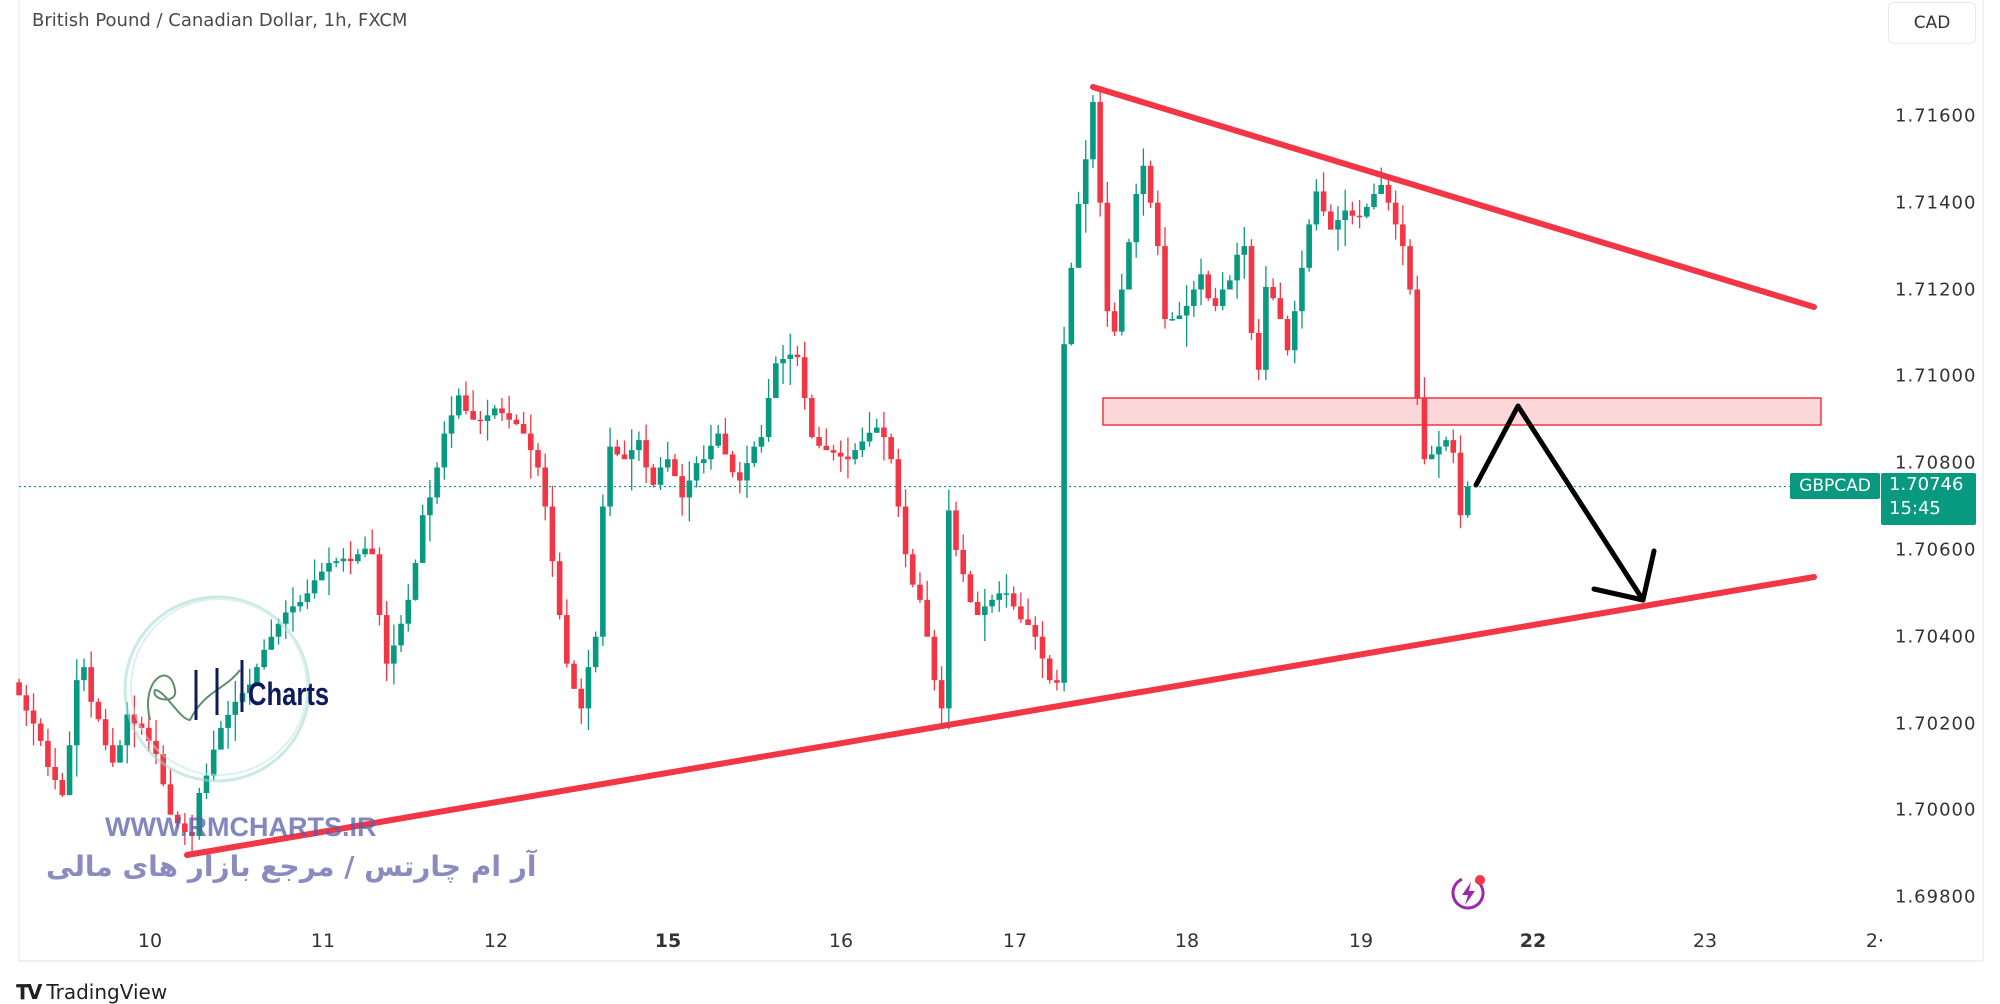 This screenshot has width=2000, height=1004. Describe the element at coordinates (194, 695) in the screenshot. I see `watermark-r-stroke` at that location.